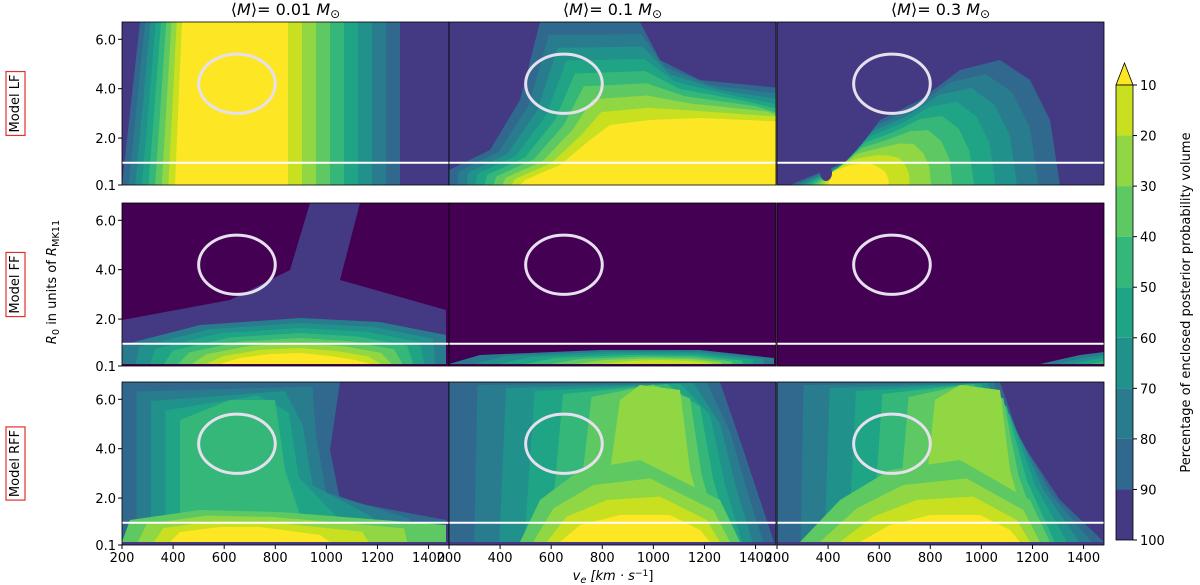 The height and width of the screenshot is (585, 1200). I want to click on label-part: −1, so click(641, 574).